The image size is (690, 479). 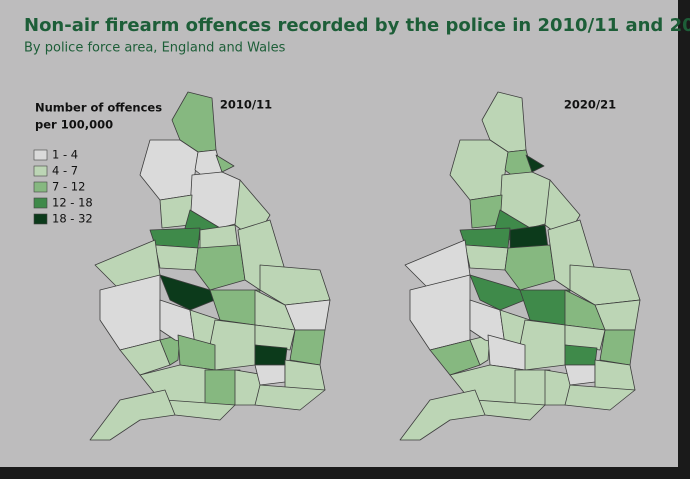 What do you see at coordinates (155, 48) in the screenshot?
I see `subtitle: By police force area, England and Wales` at bounding box center [155, 48].